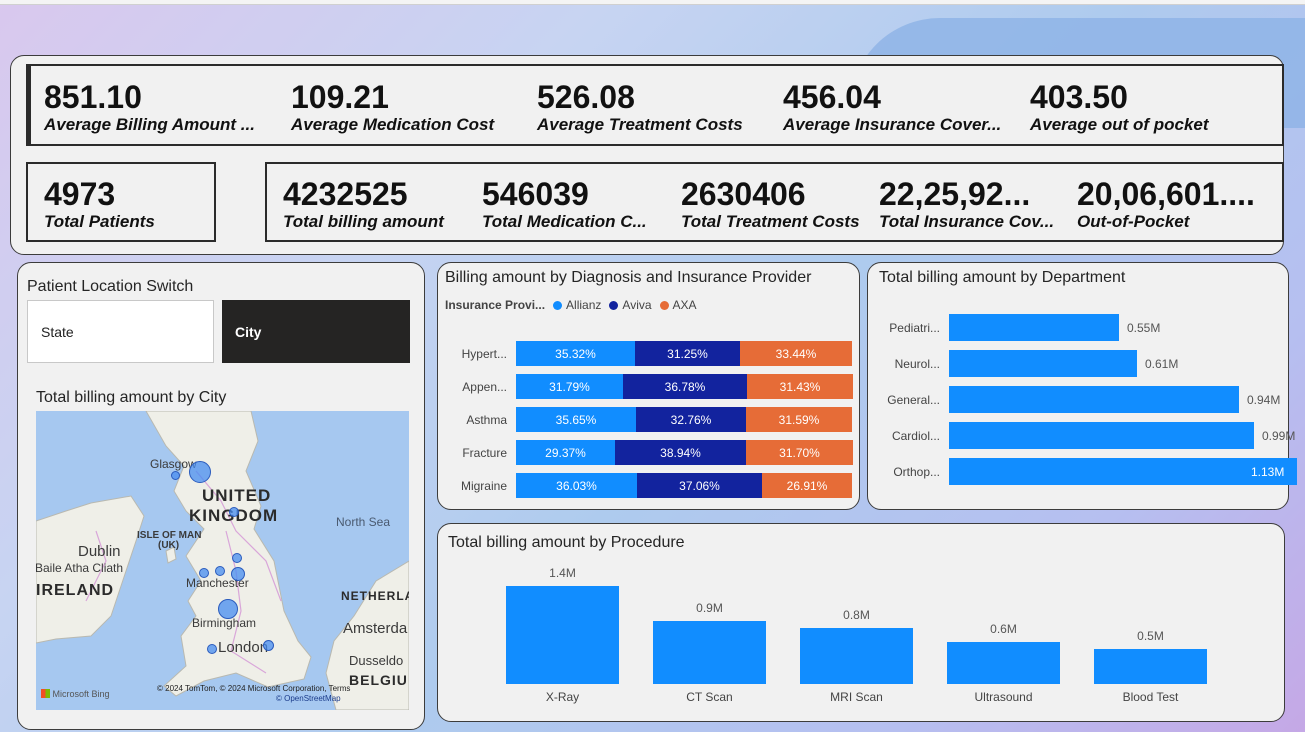 The image size is (1305, 732). What do you see at coordinates (237, 558) in the screenshot?
I see `map-bubble-leeds` at bounding box center [237, 558].